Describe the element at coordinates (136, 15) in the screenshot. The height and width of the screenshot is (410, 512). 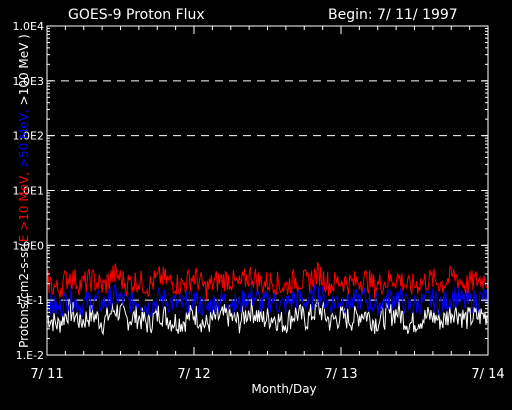
I see `chart-title: GOES-9 Proton Flux` at that location.